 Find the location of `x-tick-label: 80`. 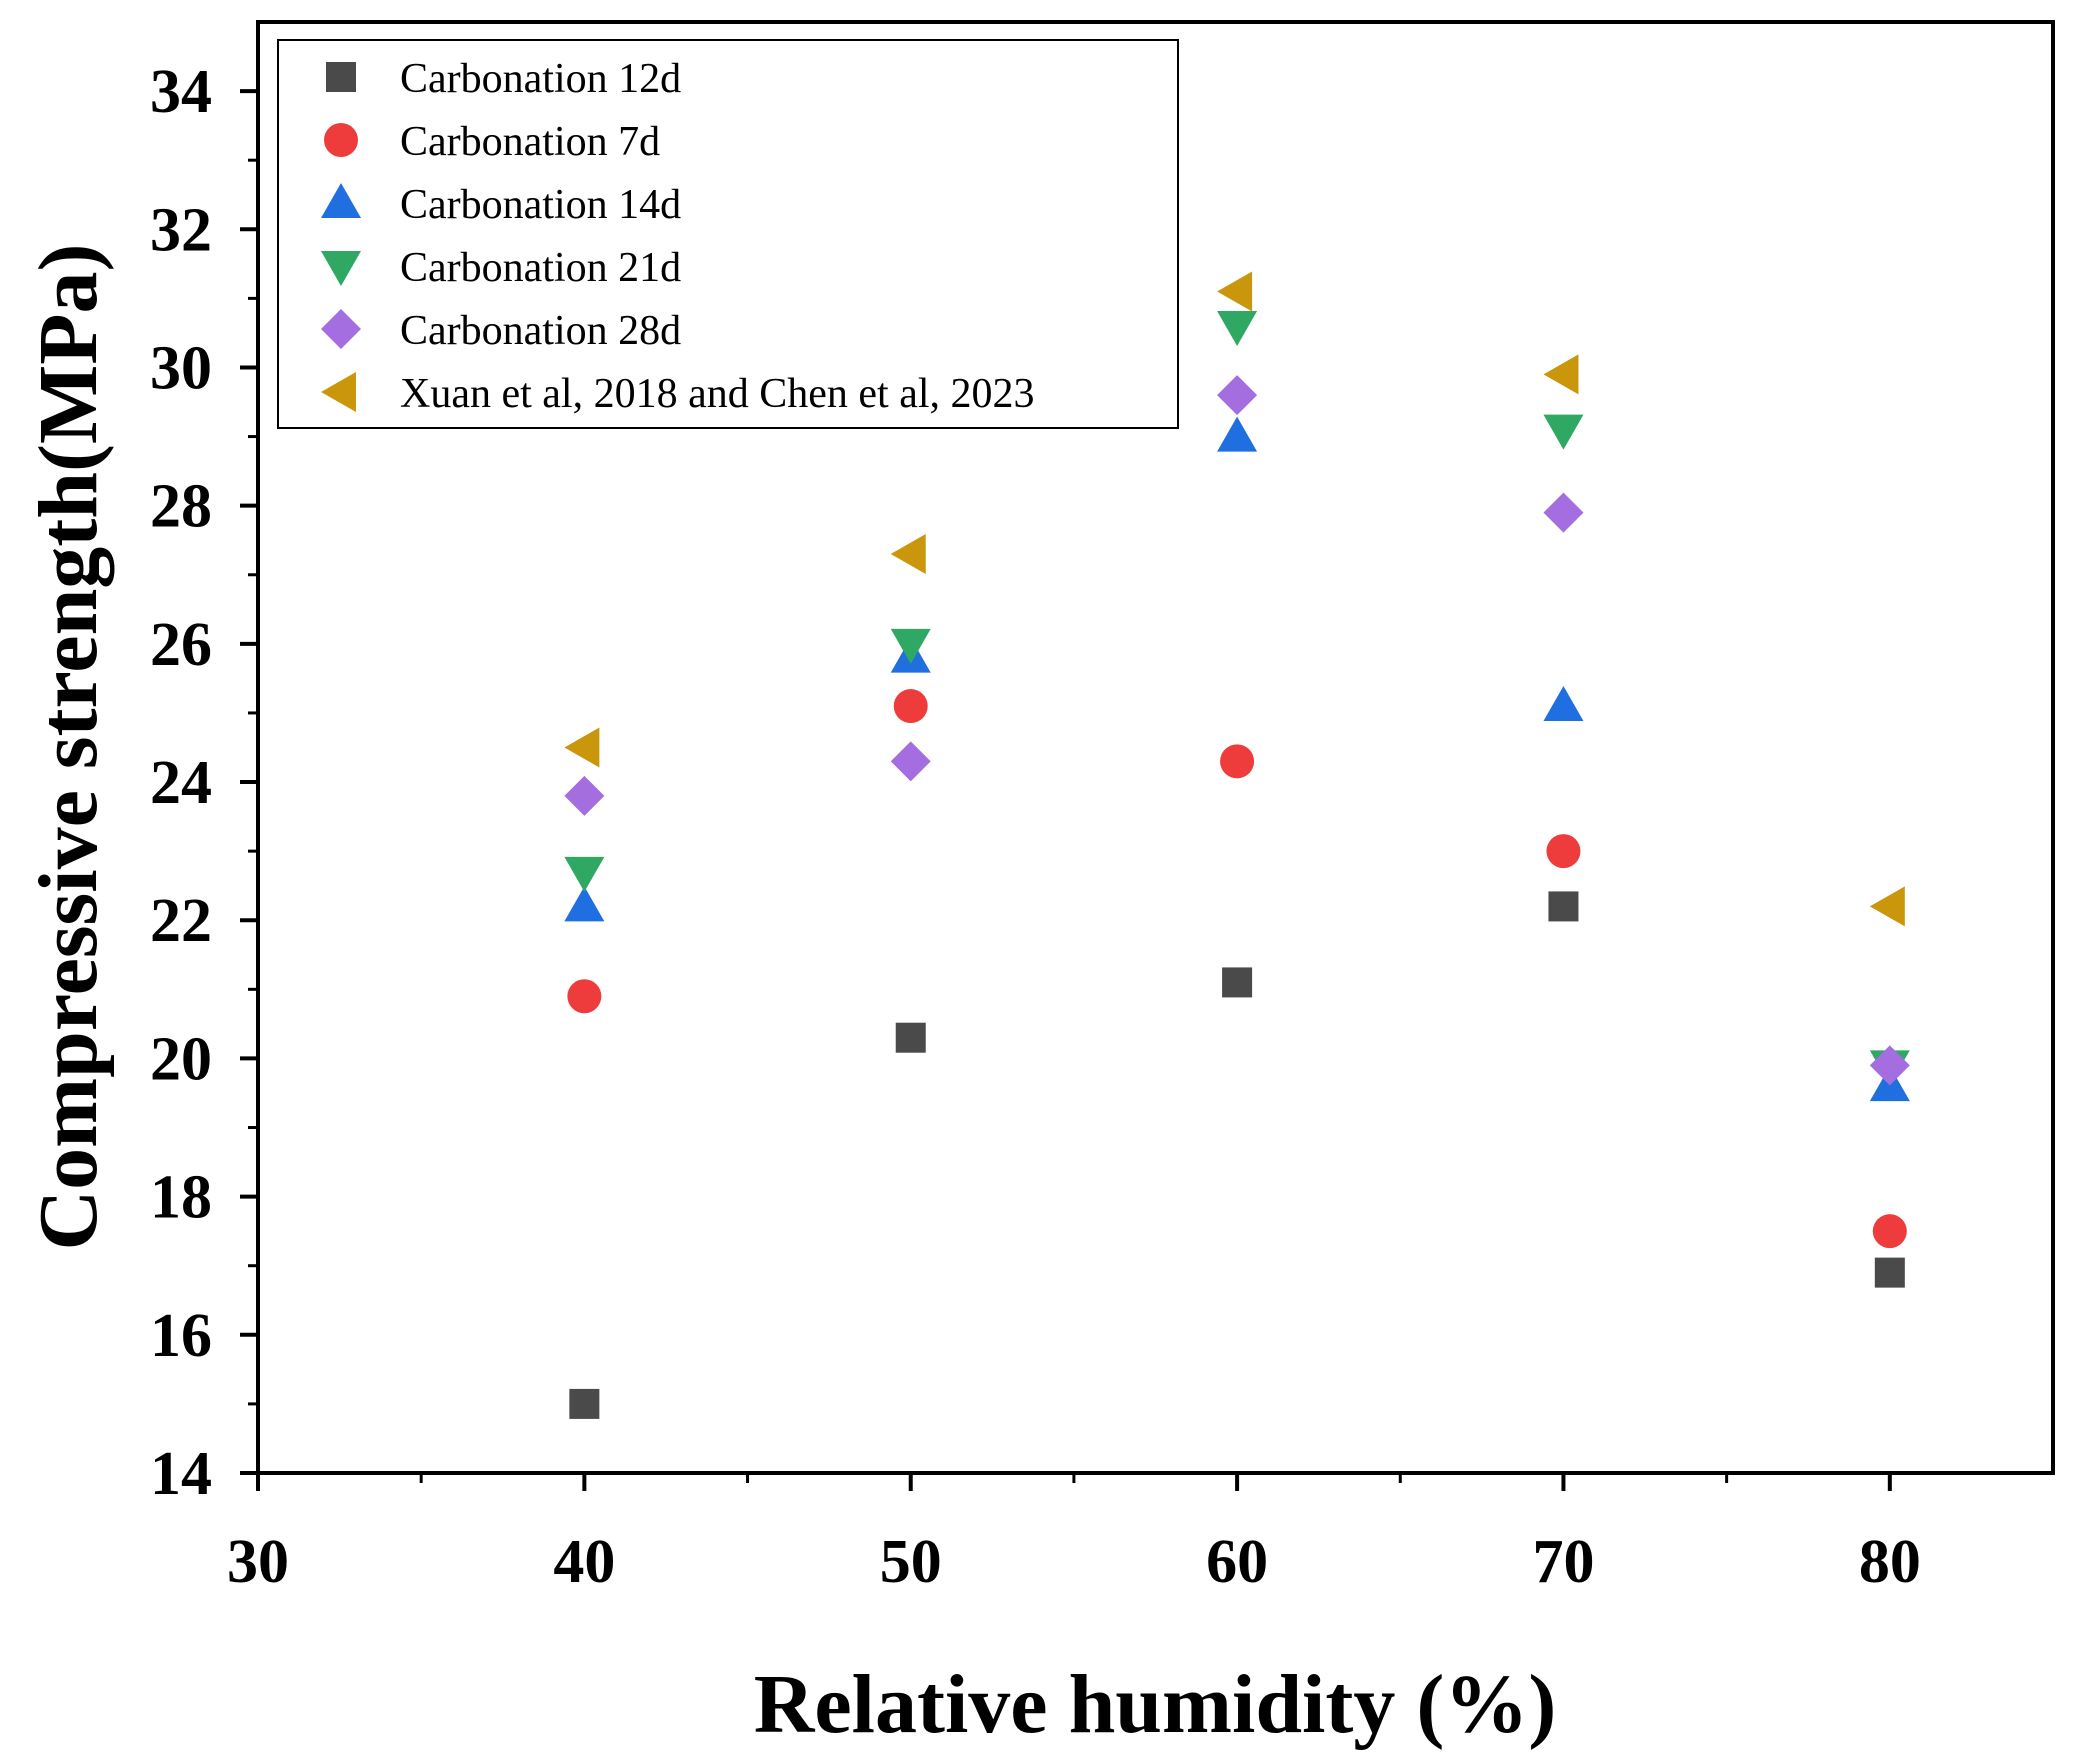

x-tick-label: 80 is located at coordinates (1890, 1562).